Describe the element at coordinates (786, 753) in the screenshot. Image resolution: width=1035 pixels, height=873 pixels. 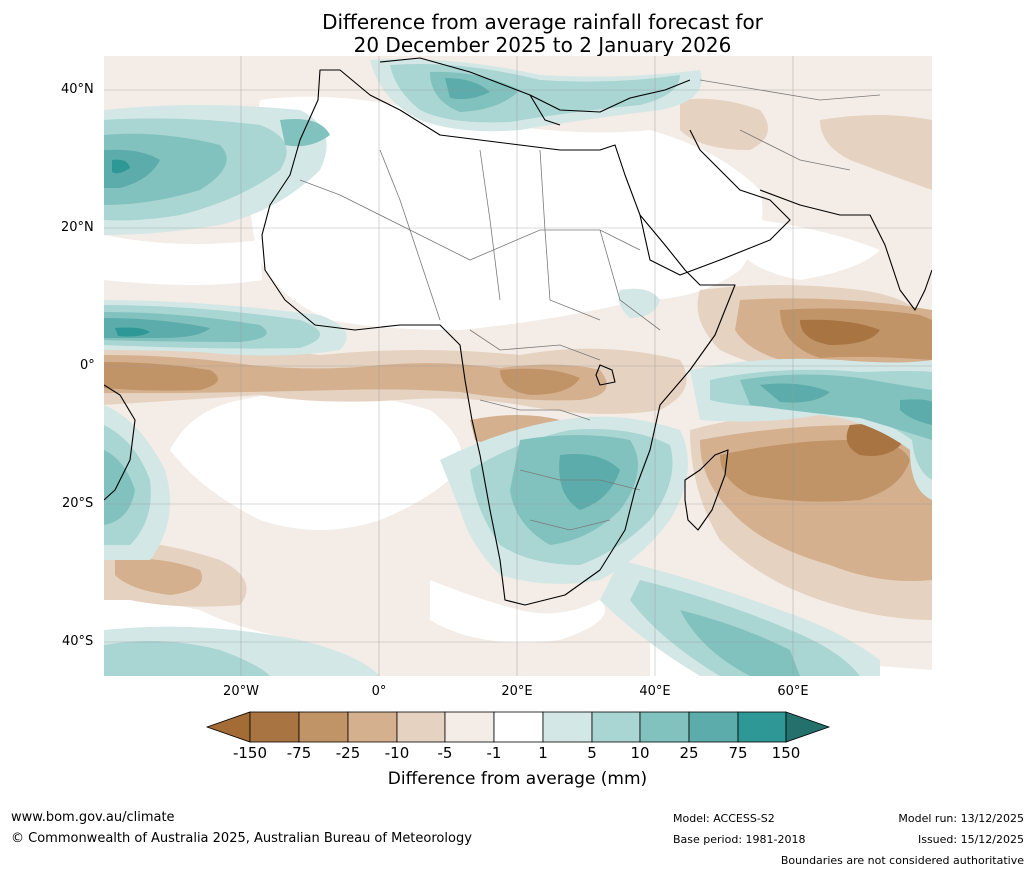
I see `colorbar-tick: 150` at that location.